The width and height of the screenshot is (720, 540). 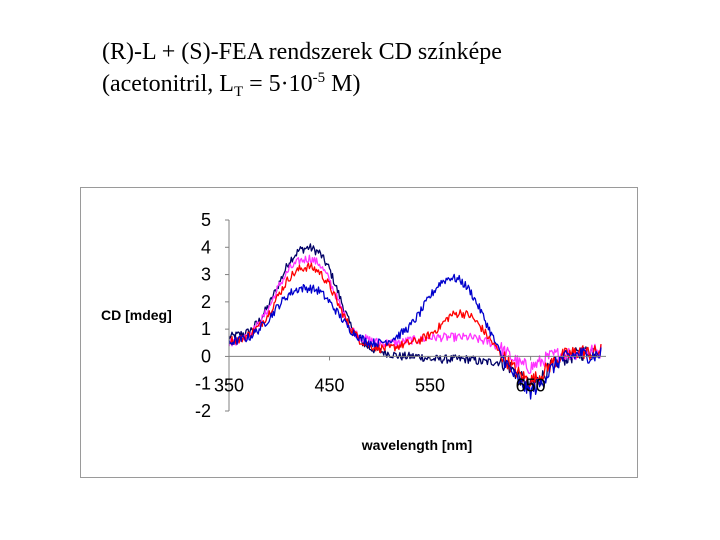 What do you see at coordinates (402, 84) in the screenshot?
I see `title-line-2: (acetonitril, LT = 5·10-5 M)` at bounding box center [402, 84].